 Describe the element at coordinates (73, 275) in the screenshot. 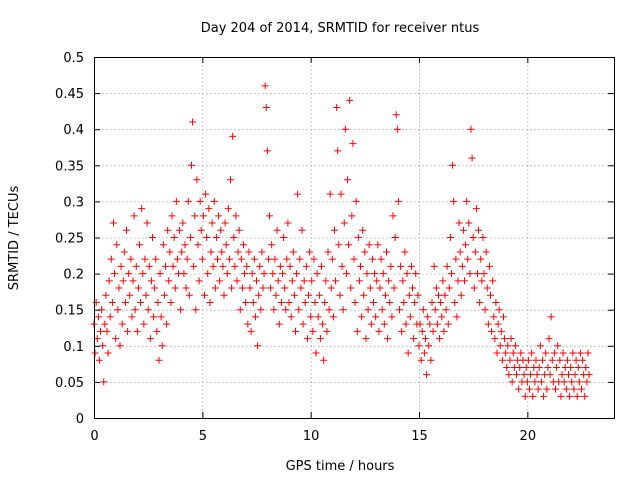

I see `y-tick-label: 0.2` at that location.